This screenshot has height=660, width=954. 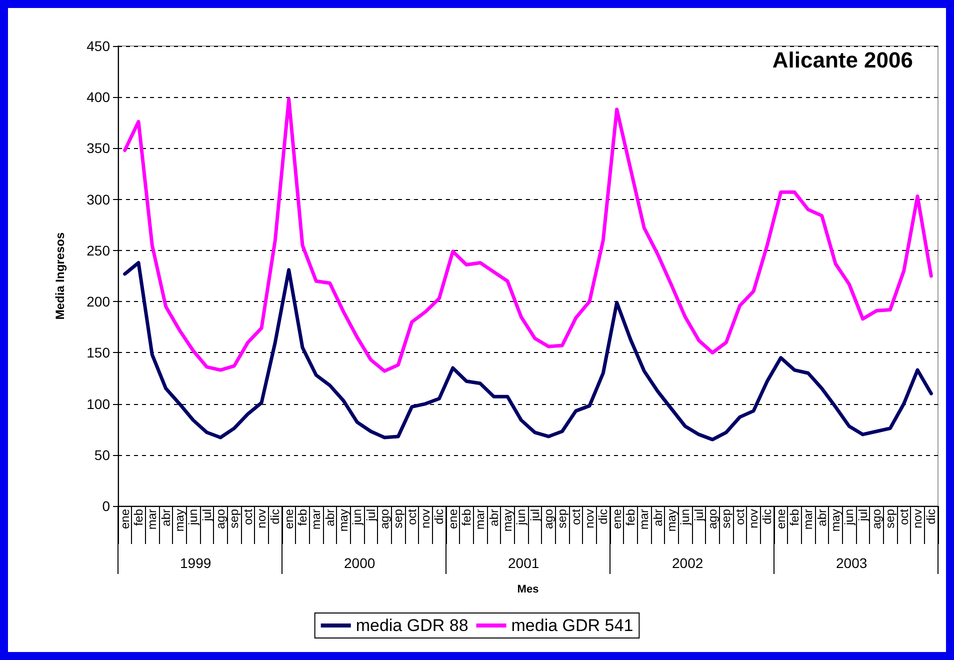 What do you see at coordinates (98, 97) in the screenshot?
I see `y-tick-label: 400` at bounding box center [98, 97].